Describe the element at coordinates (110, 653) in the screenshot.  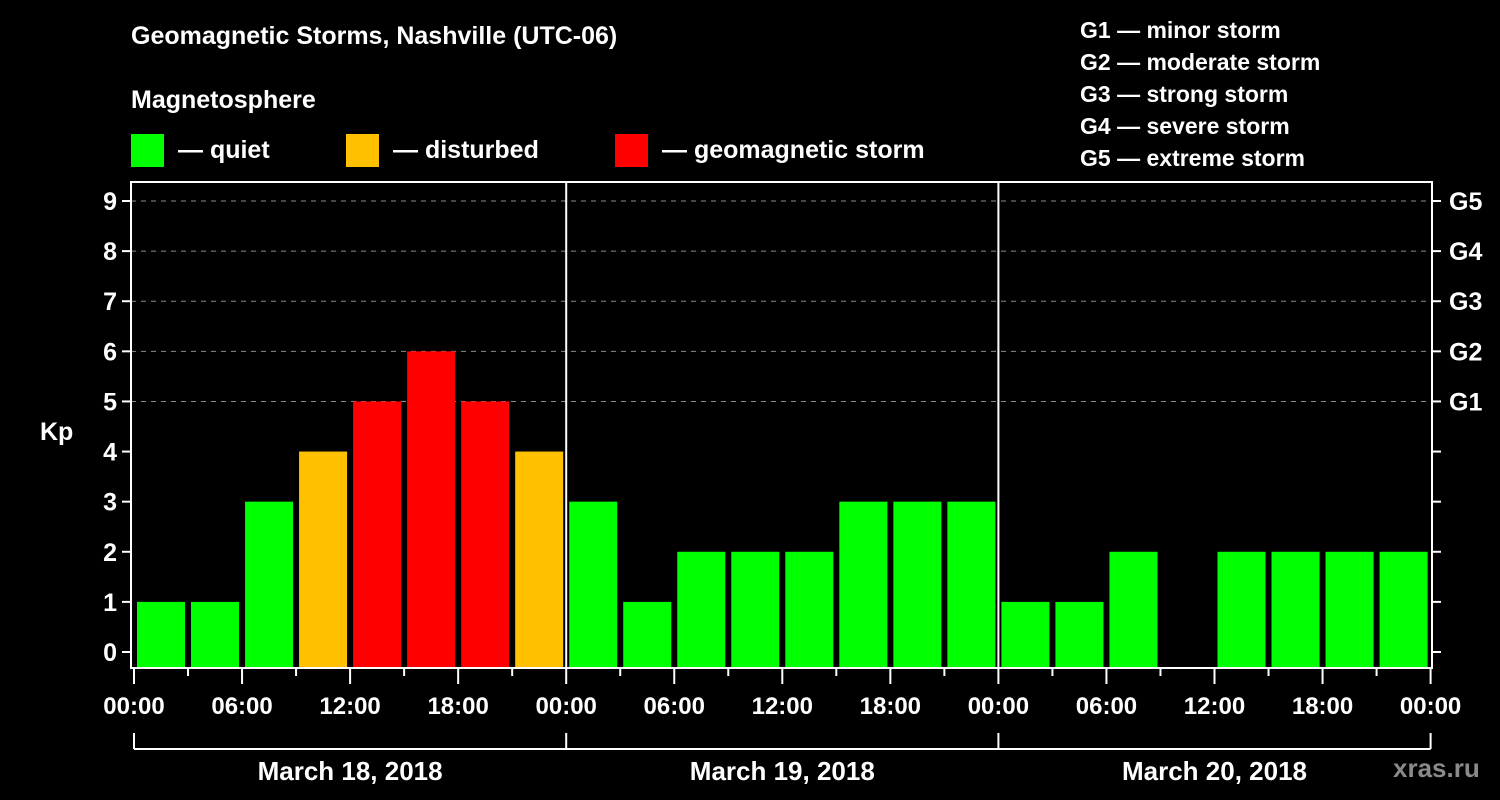
I see `y-tick-label: 0` at that location.